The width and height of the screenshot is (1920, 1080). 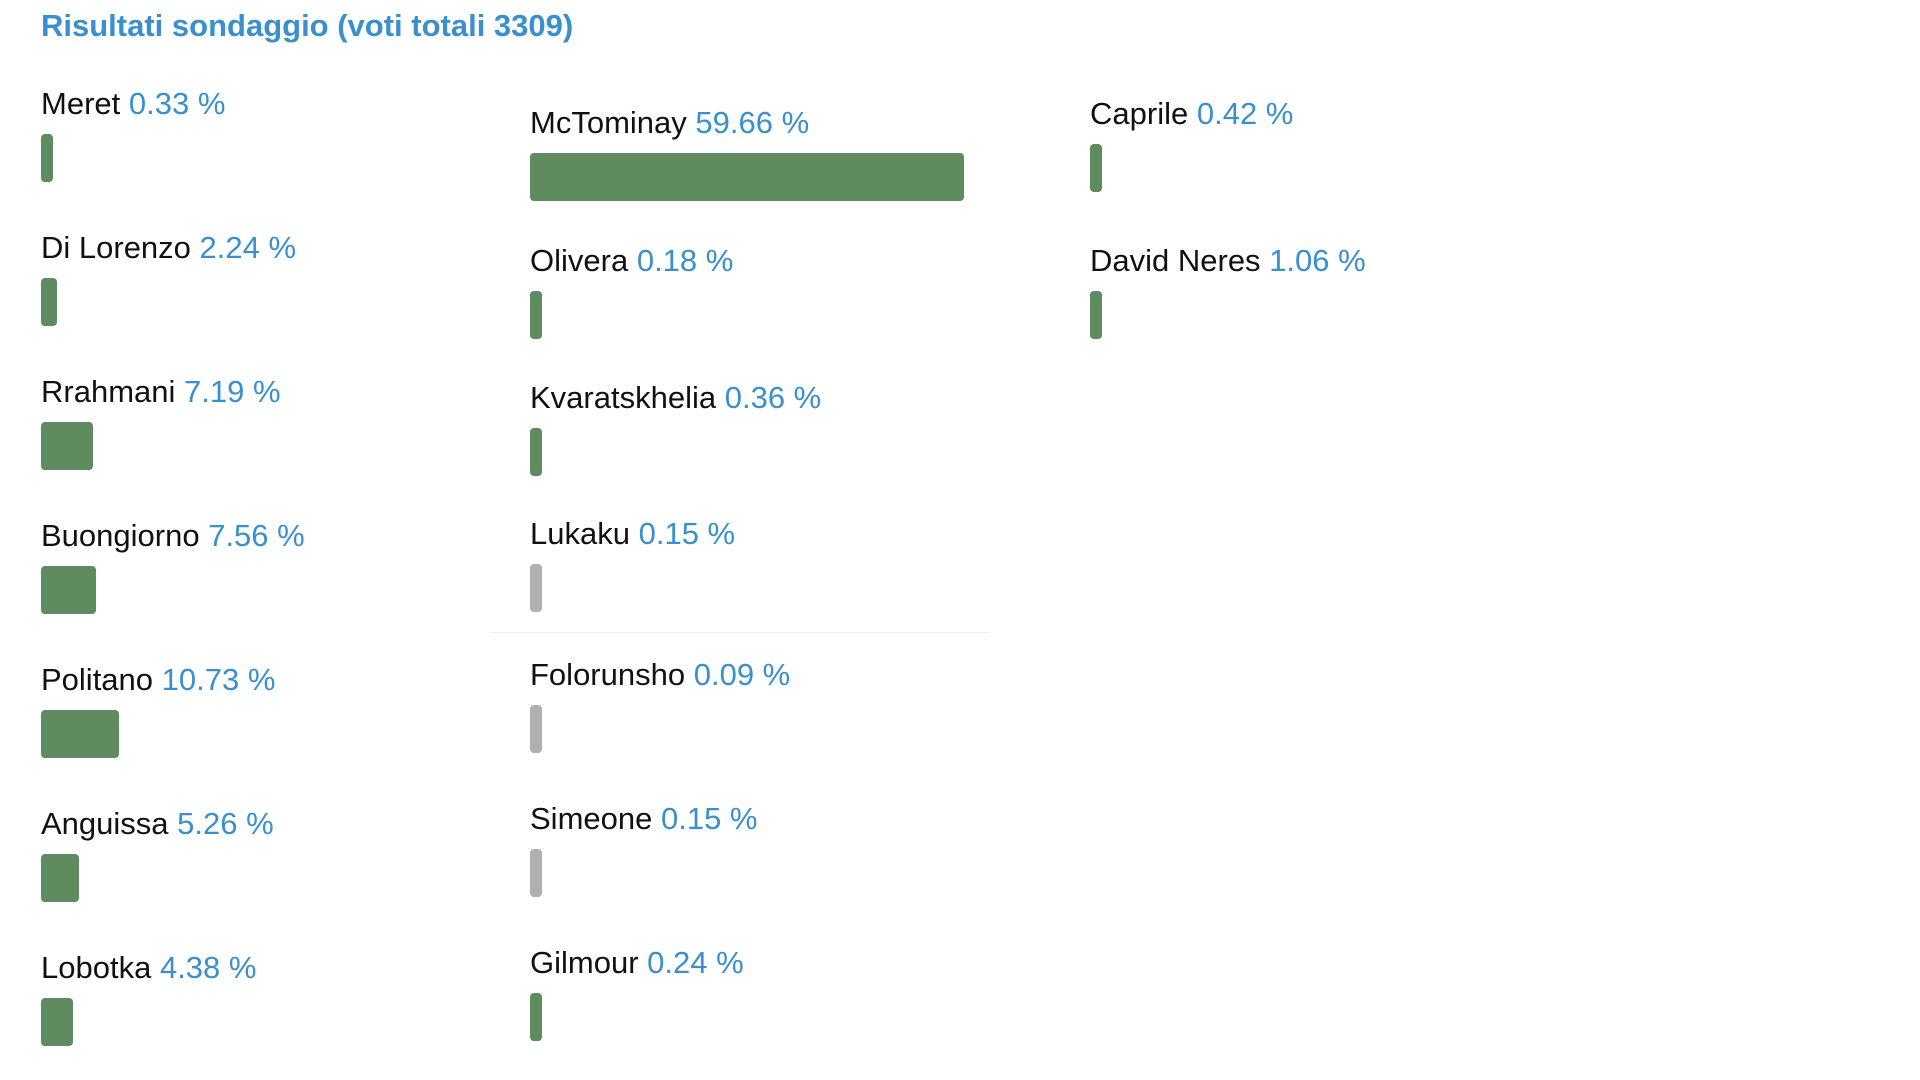 What do you see at coordinates (579, 260) in the screenshot?
I see `player-name: Olivera` at bounding box center [579, 260].